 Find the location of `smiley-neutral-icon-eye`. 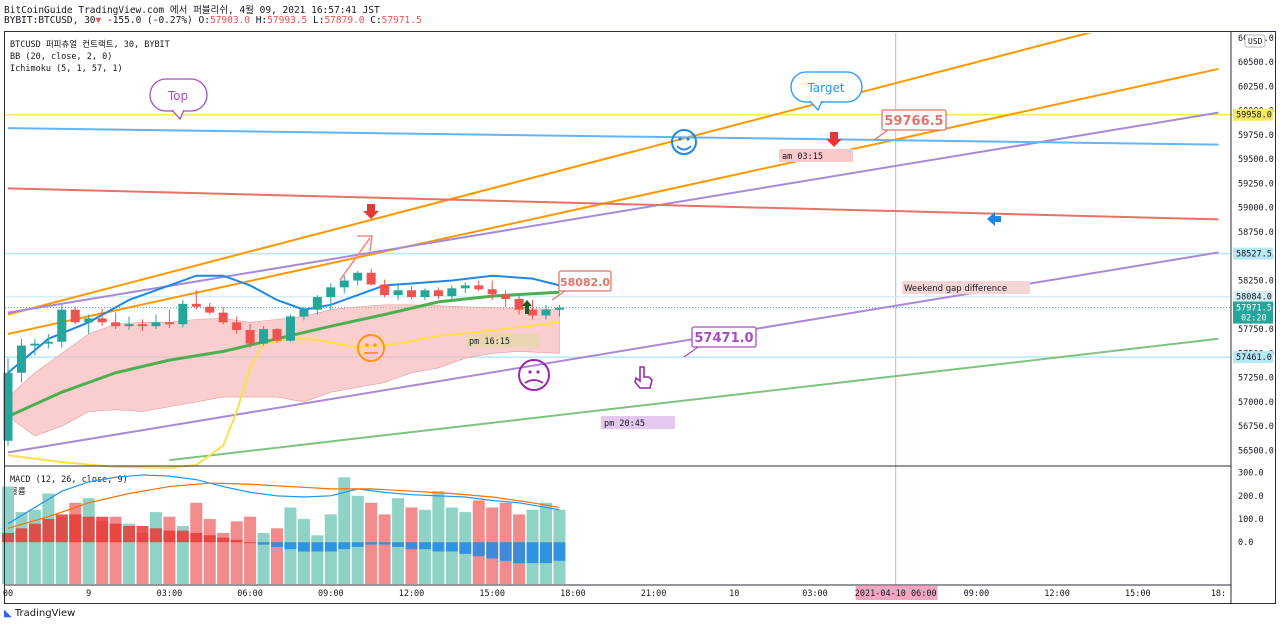

smiley-neutral-icon-eye is located at coordinates (375, 345).